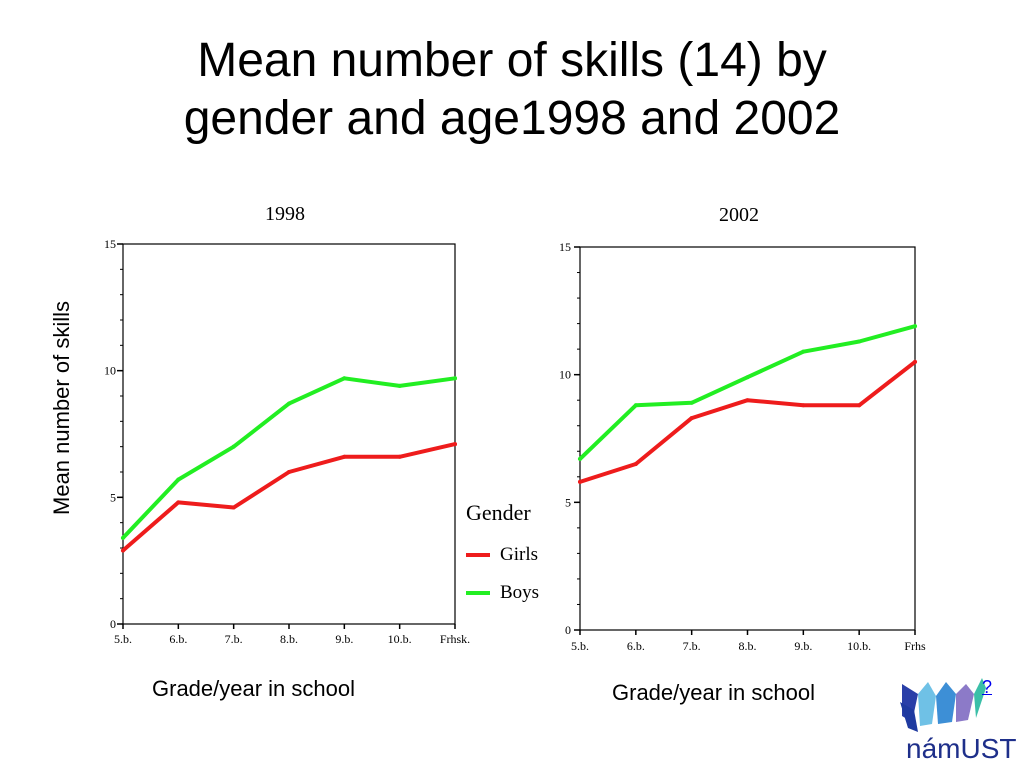  What do you see at coordinates (253, 688) in the screenshot?
I see `chart-1998-x-axis-label: Grade/year in school` at bounding box center [253, 688].